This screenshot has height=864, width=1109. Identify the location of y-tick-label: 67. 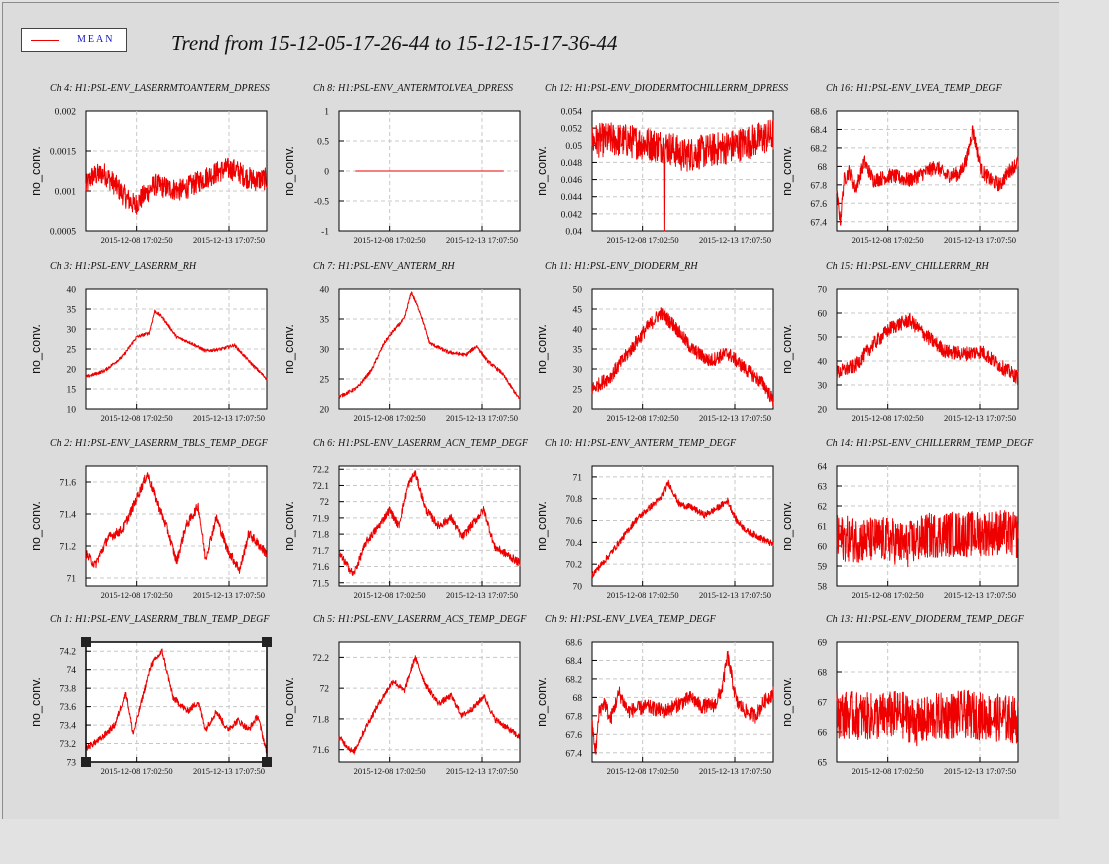
(823, 704).